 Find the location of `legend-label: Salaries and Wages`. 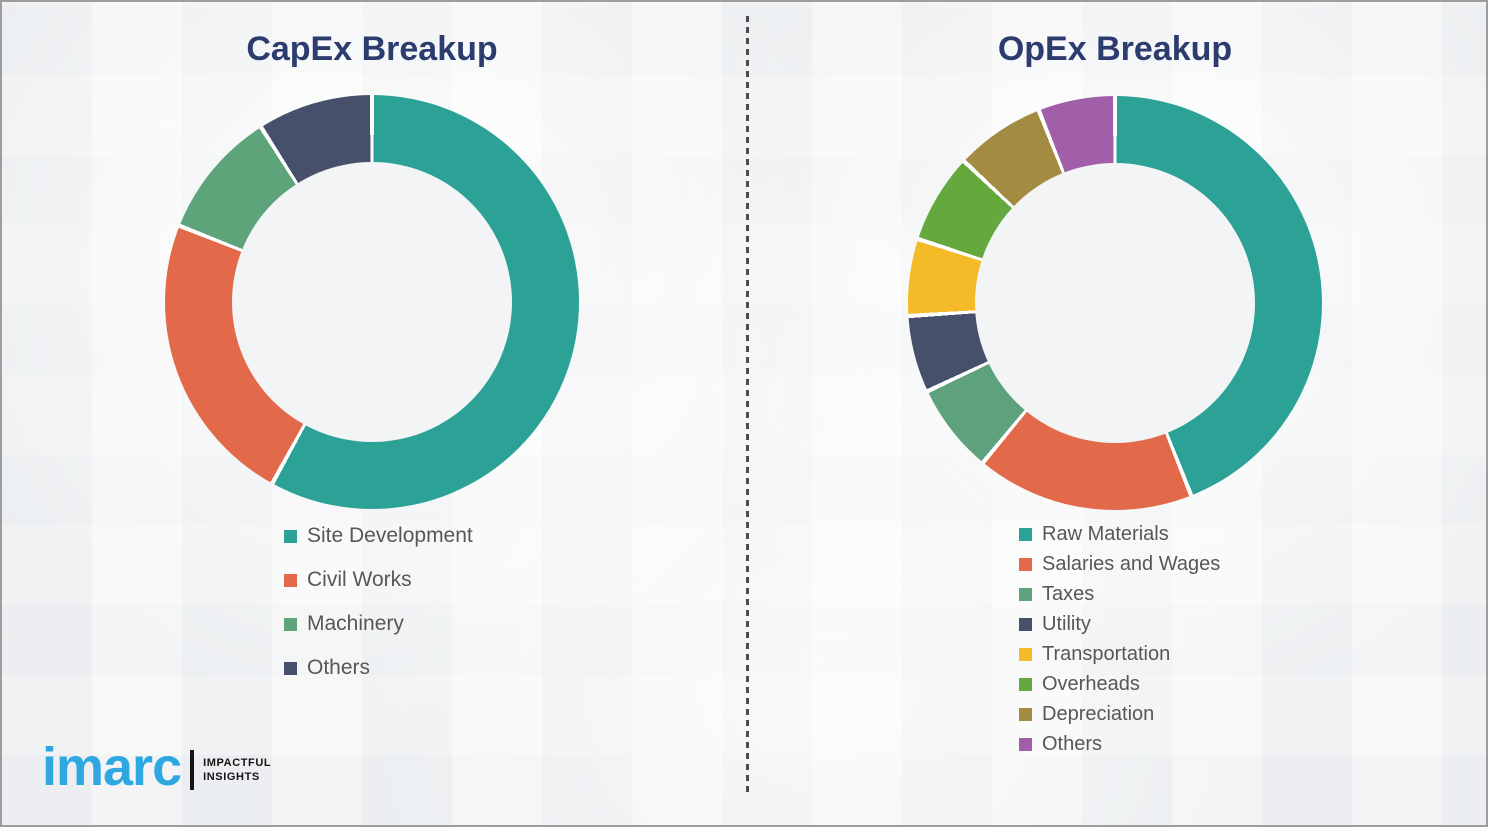

legend-label: Salaries and Wages is located at coordinates (1131, 563).